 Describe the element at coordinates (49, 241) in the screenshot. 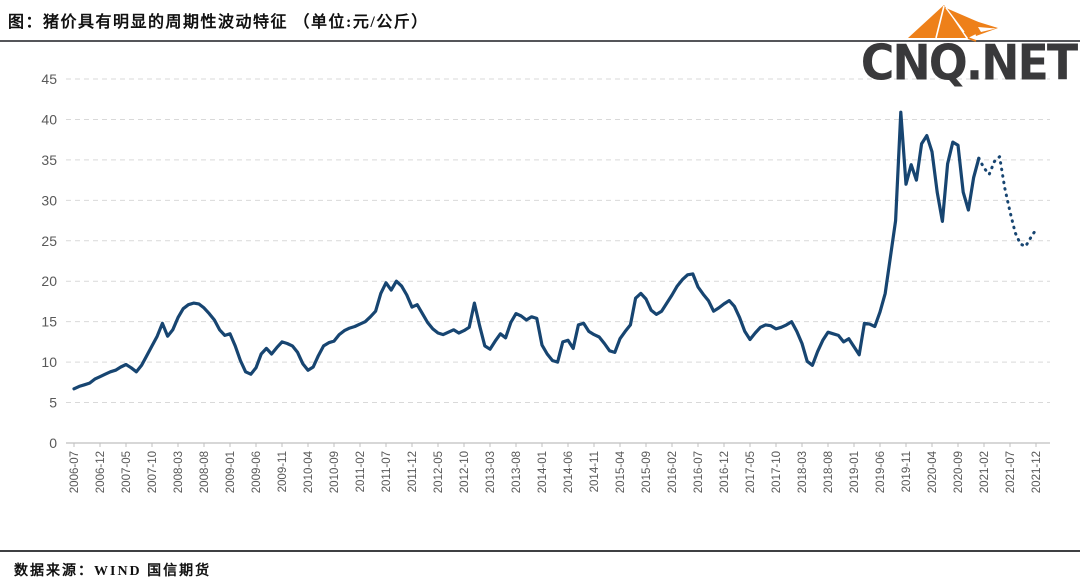

I see `y-tick-label: 25` at that location.